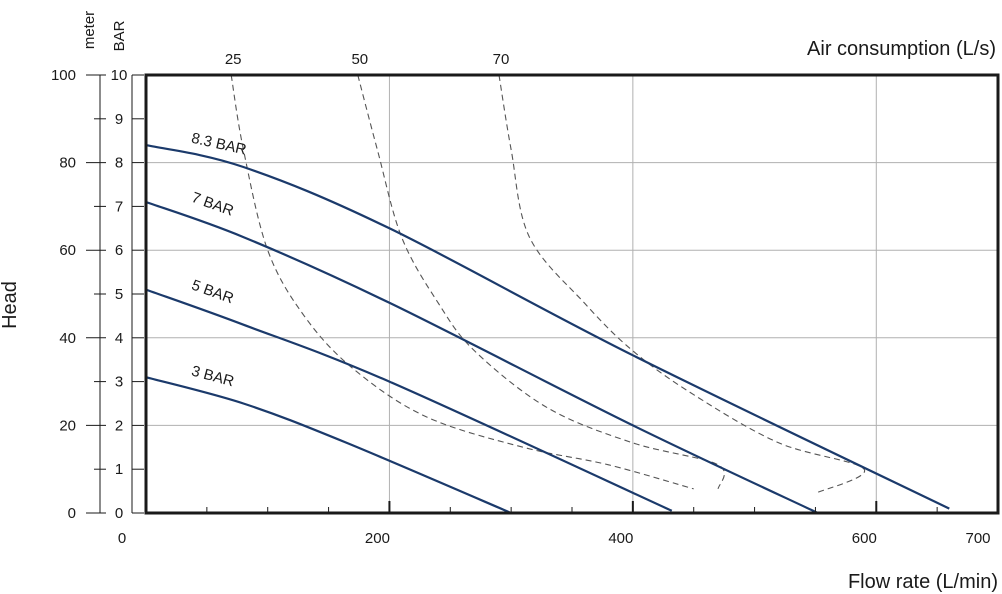 This screenshot has height=594, width=1002. Describe the element at coordinates (119, 163) in the screenshot. I see `bar-tick-label: 8` at that location.